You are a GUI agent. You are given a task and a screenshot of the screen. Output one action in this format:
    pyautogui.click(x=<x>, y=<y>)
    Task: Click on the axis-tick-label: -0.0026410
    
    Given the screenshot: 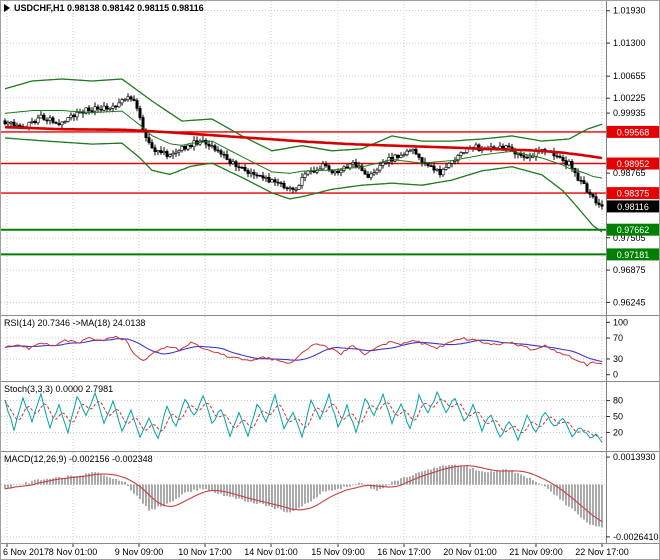 What is the action you would take?
    pyautogui.click(x=636, y=537)
    